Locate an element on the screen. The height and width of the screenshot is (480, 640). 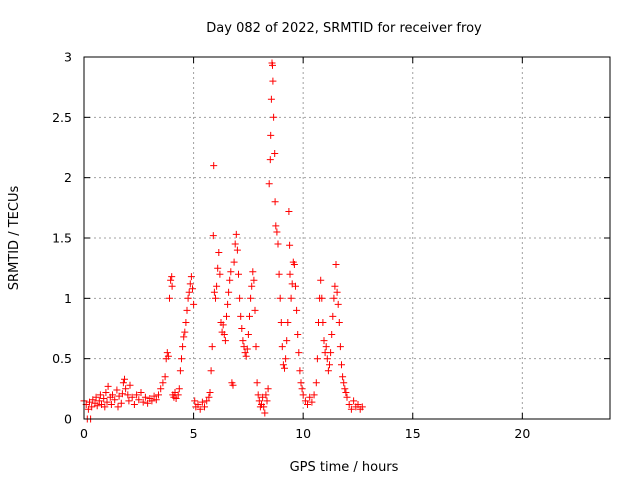
x-axis-label: GPS time / hours is located at coordinates (344, 467).